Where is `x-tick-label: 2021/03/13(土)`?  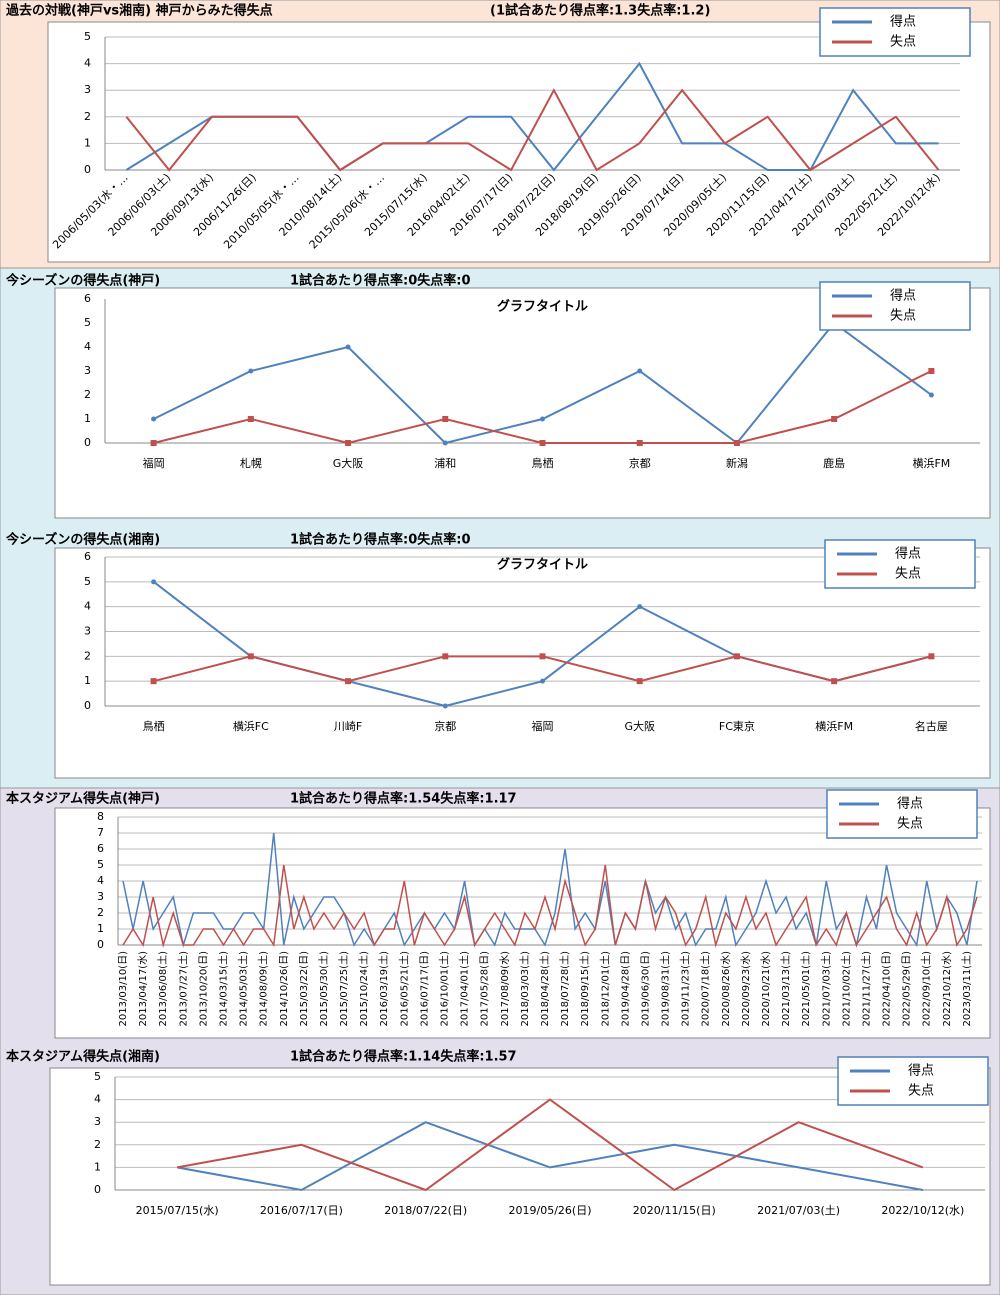 x-tick-label: 2021/03/13(土) is located at coordinates (785, 989).